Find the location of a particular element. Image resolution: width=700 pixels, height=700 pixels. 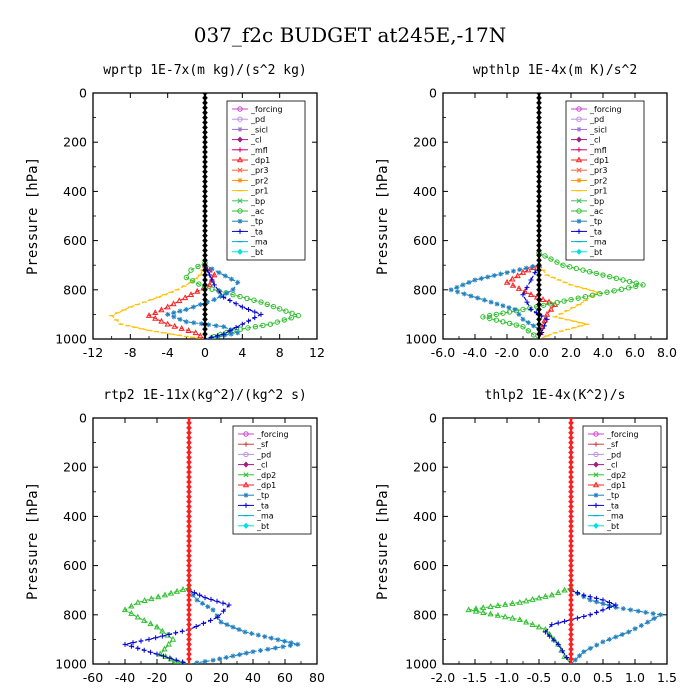

x-tick-label: 0 is located at coordinates (189, 677).